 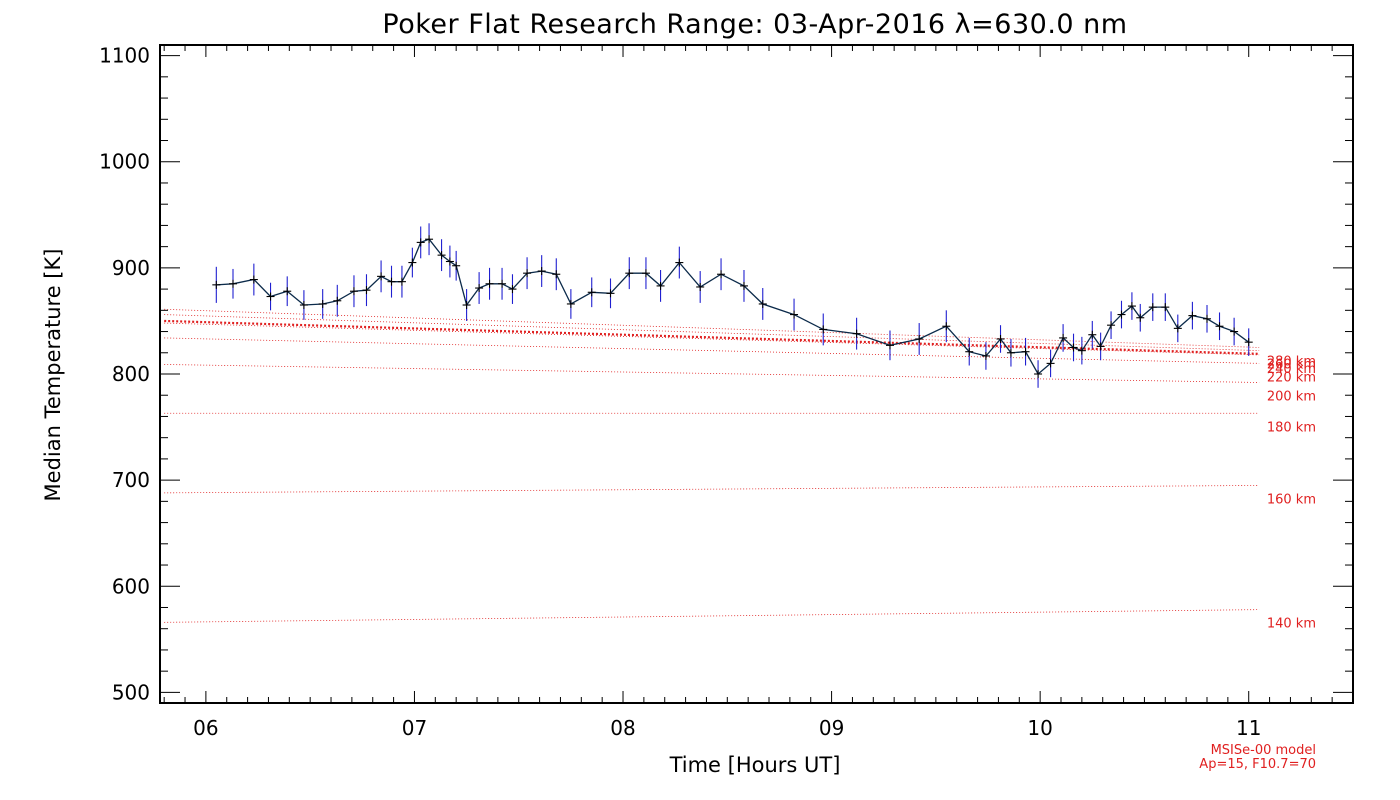 What do you see at coordinates (1291, 369) in the screenshot?
I see `model-line-label: 240 km` at bounding box center [1291, 369].